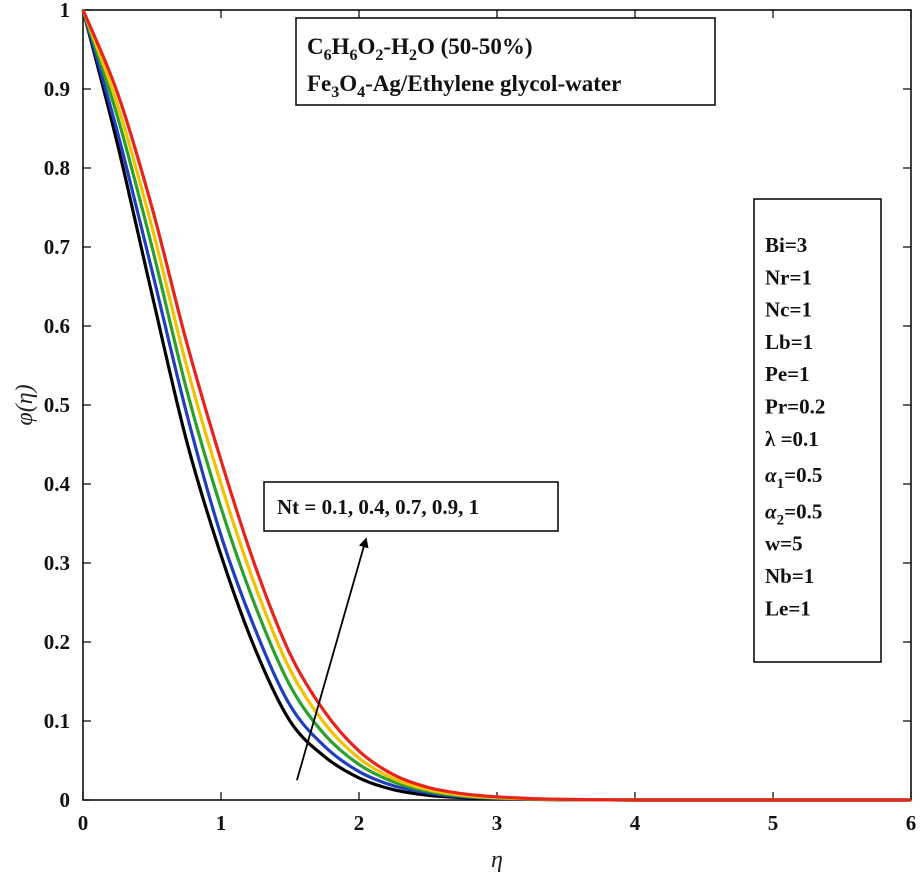 The image size is (923, 875). What do you see at coordinates (57, 168) in the screenshot?
I see `y-tick-label: 0.8` at bounding box center [57, 168].